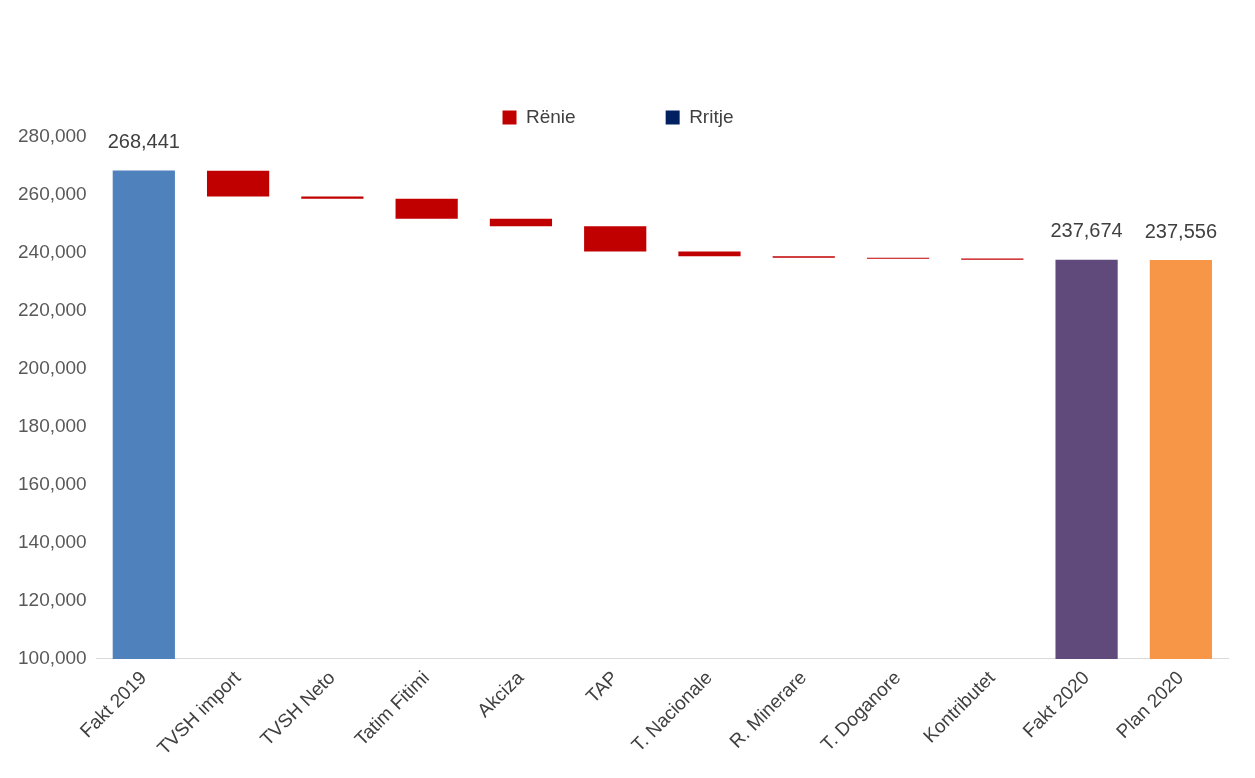 Image resolution: width=1255 pixels, height=778 pixels. What do you see at coordinates (52, 658) in the screenshot?
I see `y-tick-label: 100,000` at bounding box center [52, 658].